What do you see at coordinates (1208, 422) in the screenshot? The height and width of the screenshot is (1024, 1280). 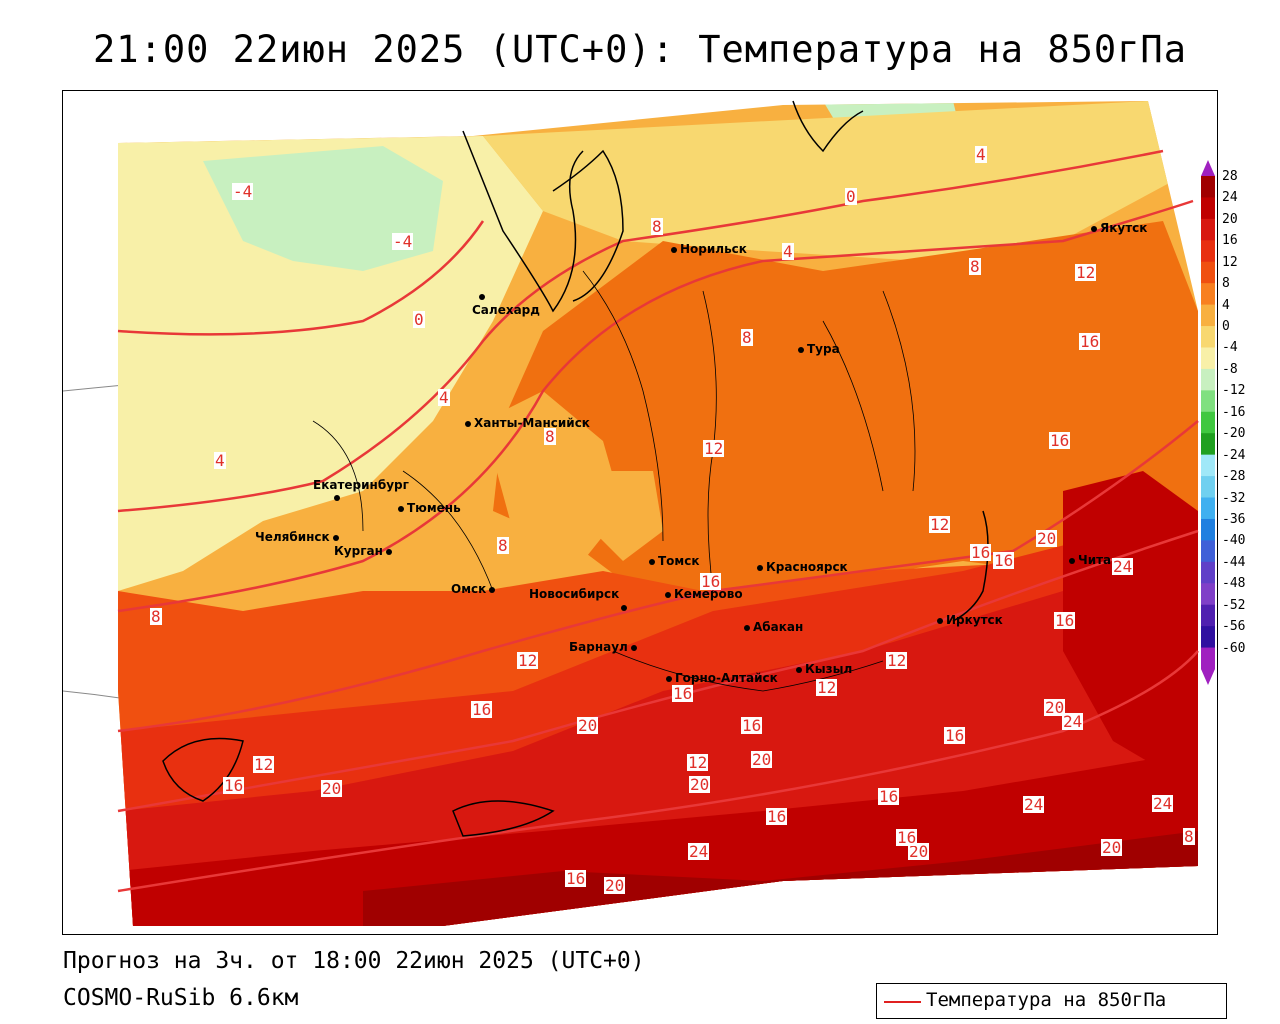 I see `colorbar` at bounding box center [1208, 422].